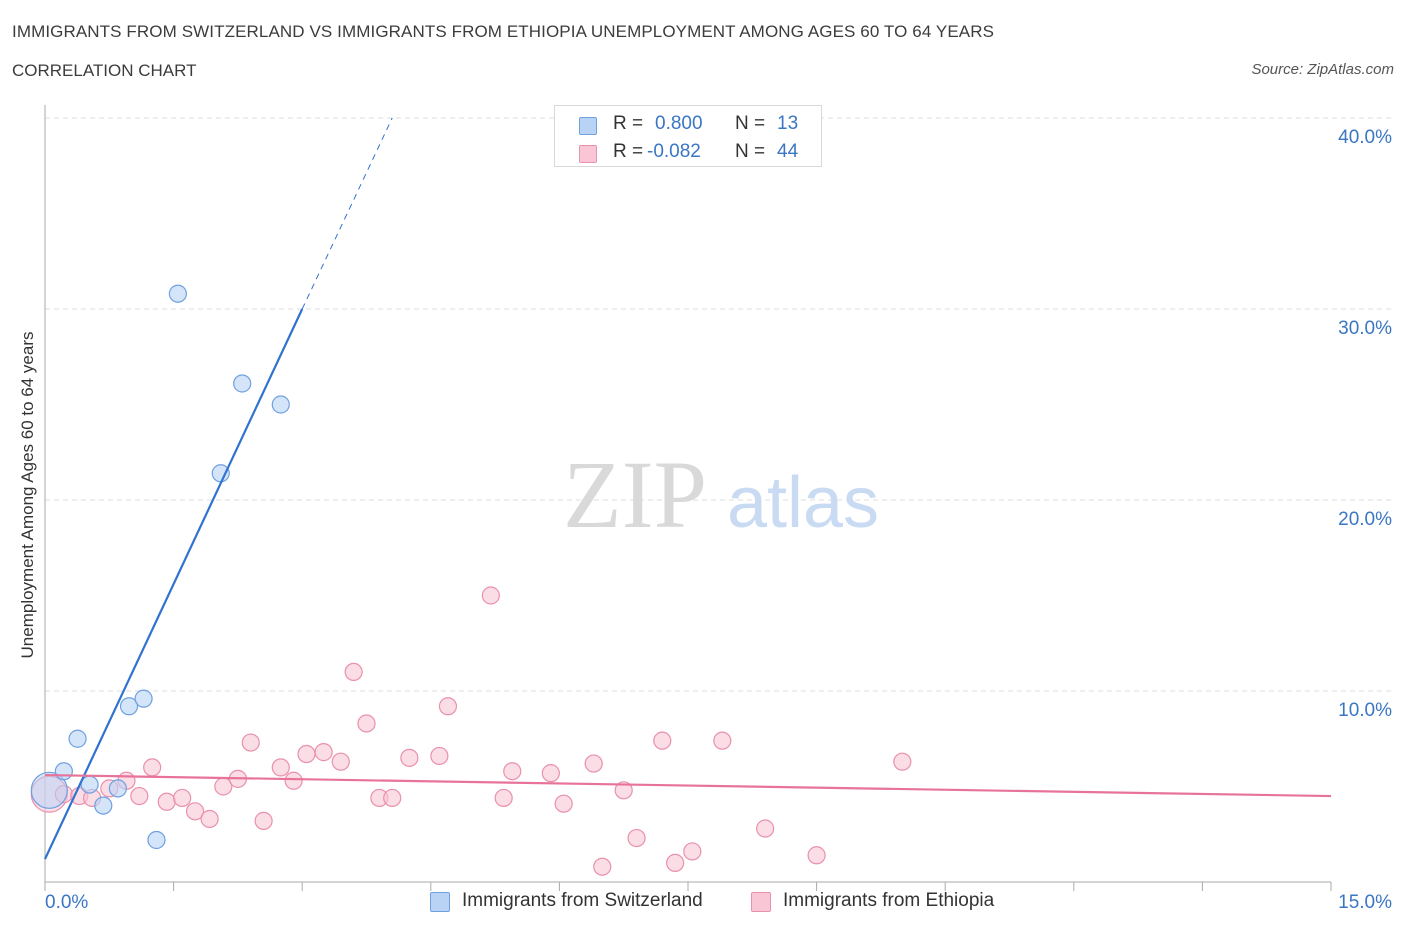 The image size is (1406, 930). Describe the element at coordinates (1365, 137) in the screenshot. I see `y-tick-label: 40.0%` at that location.